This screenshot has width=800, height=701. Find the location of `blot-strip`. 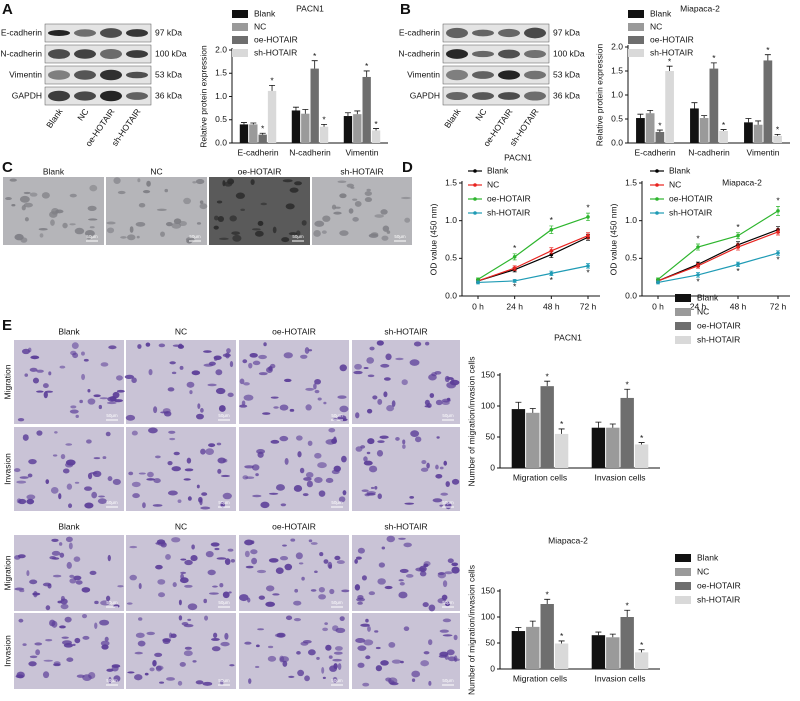

blot-strip is located at coordinates (98, 75).